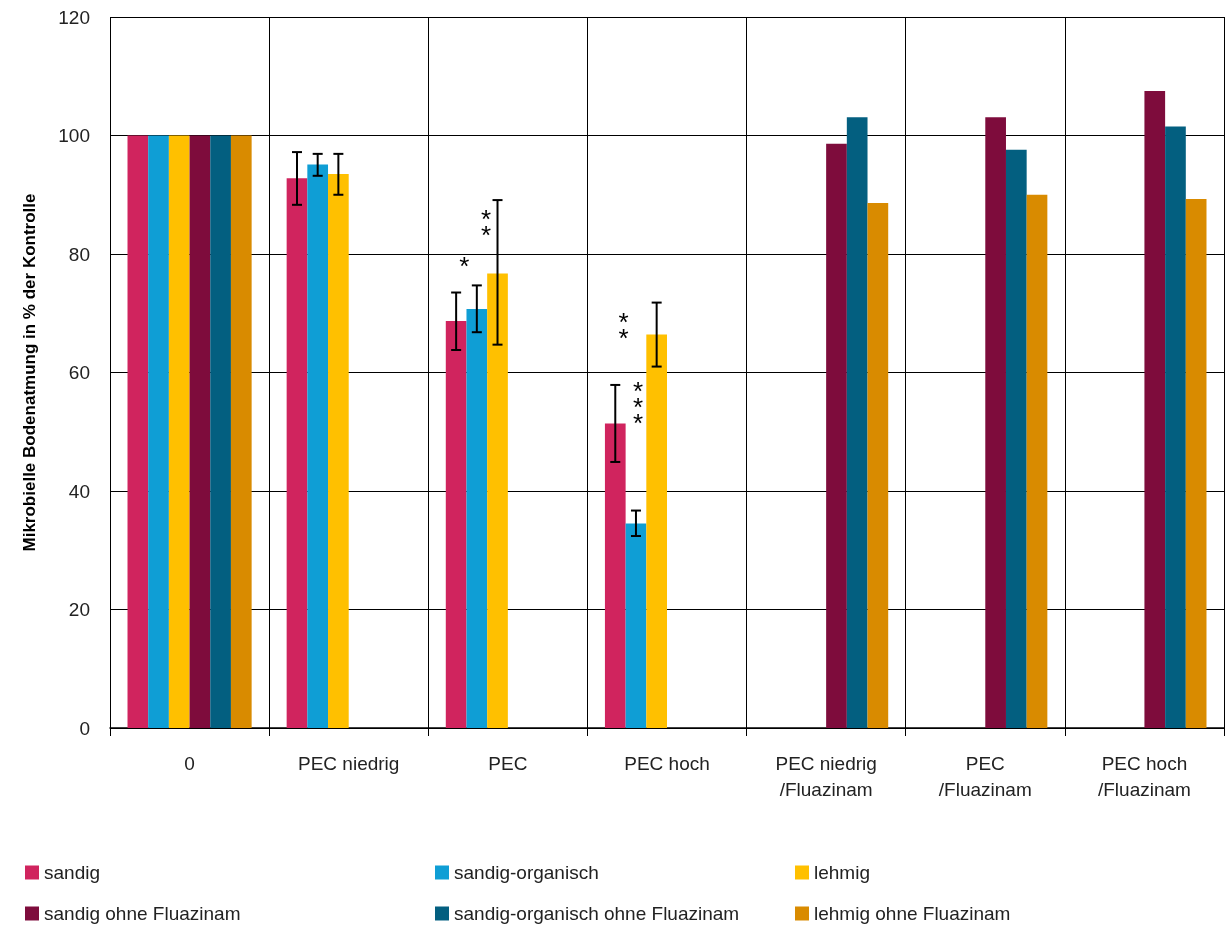 The height and width of the screenshot is (938, 1225). Describe the element at coordinates (349, 763) in the screenshot. I see `x-tick-label: PEC niedrig` at that location.